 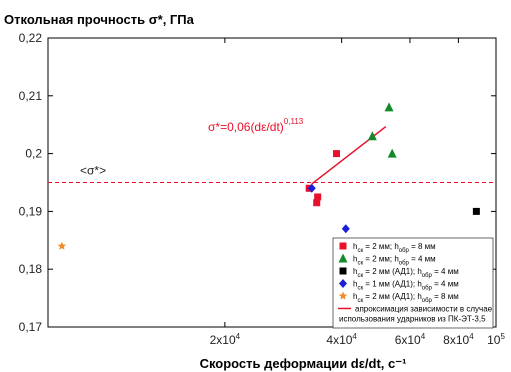 I want to click on legend-entry: hск = 2 мм; hобр = 8 мм, so click(x=394, y=248).